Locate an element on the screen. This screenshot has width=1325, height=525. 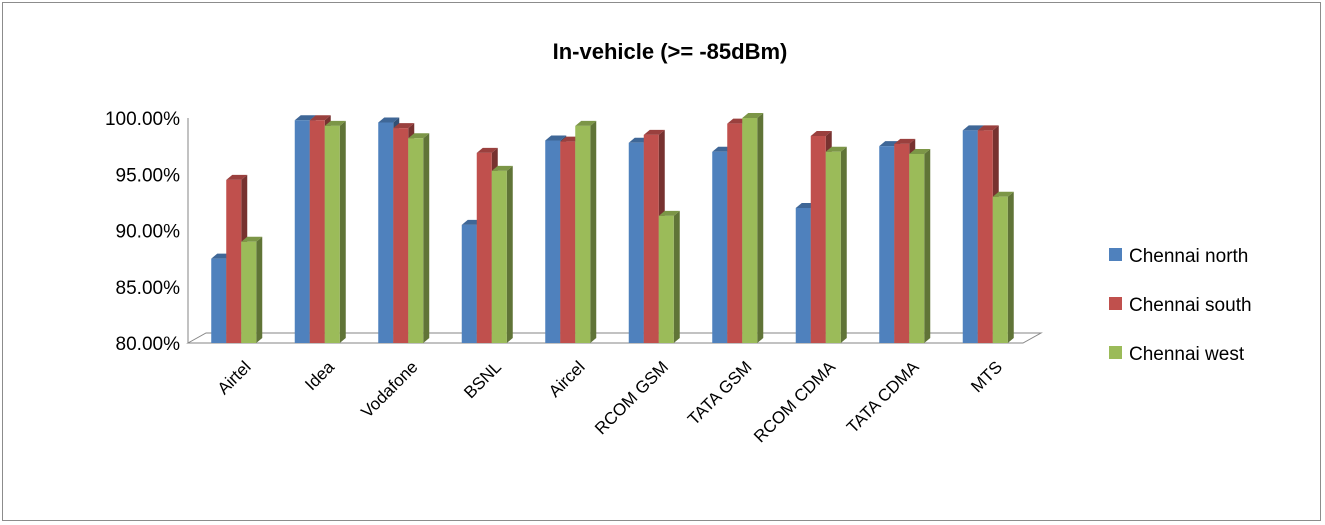
x-tick-label: BSNL is located at coordinates (482, 379).